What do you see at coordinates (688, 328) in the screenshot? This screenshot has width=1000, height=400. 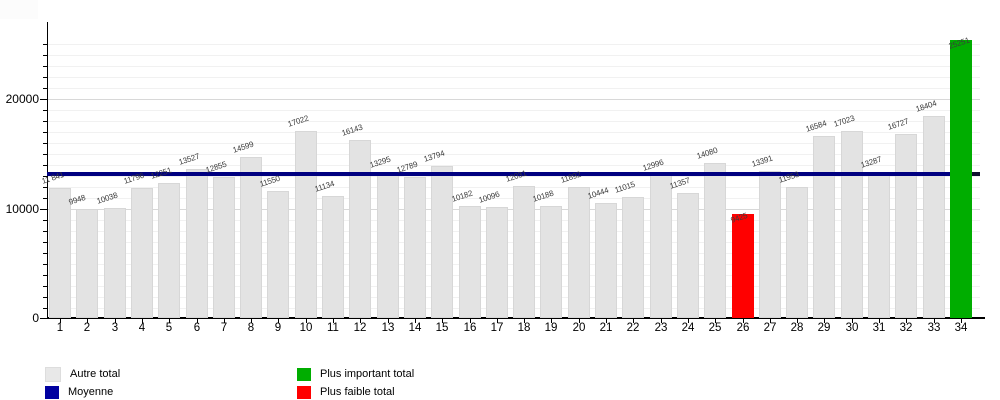 I see `x-axis-label-24: 24` at bounding box center [688, 328].